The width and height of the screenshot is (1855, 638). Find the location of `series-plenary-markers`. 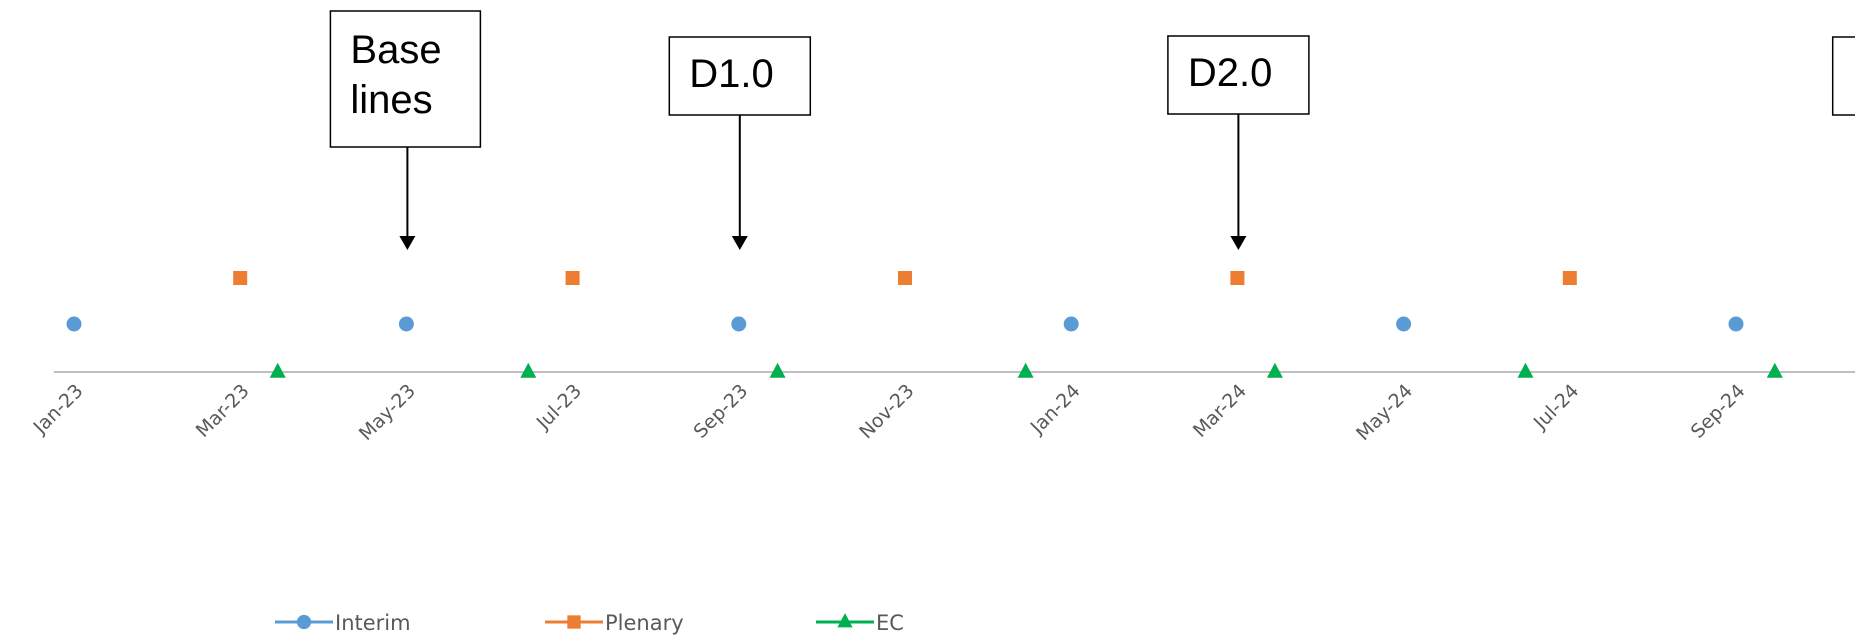

series-plenary-markers is located at coordinates (905, 278).